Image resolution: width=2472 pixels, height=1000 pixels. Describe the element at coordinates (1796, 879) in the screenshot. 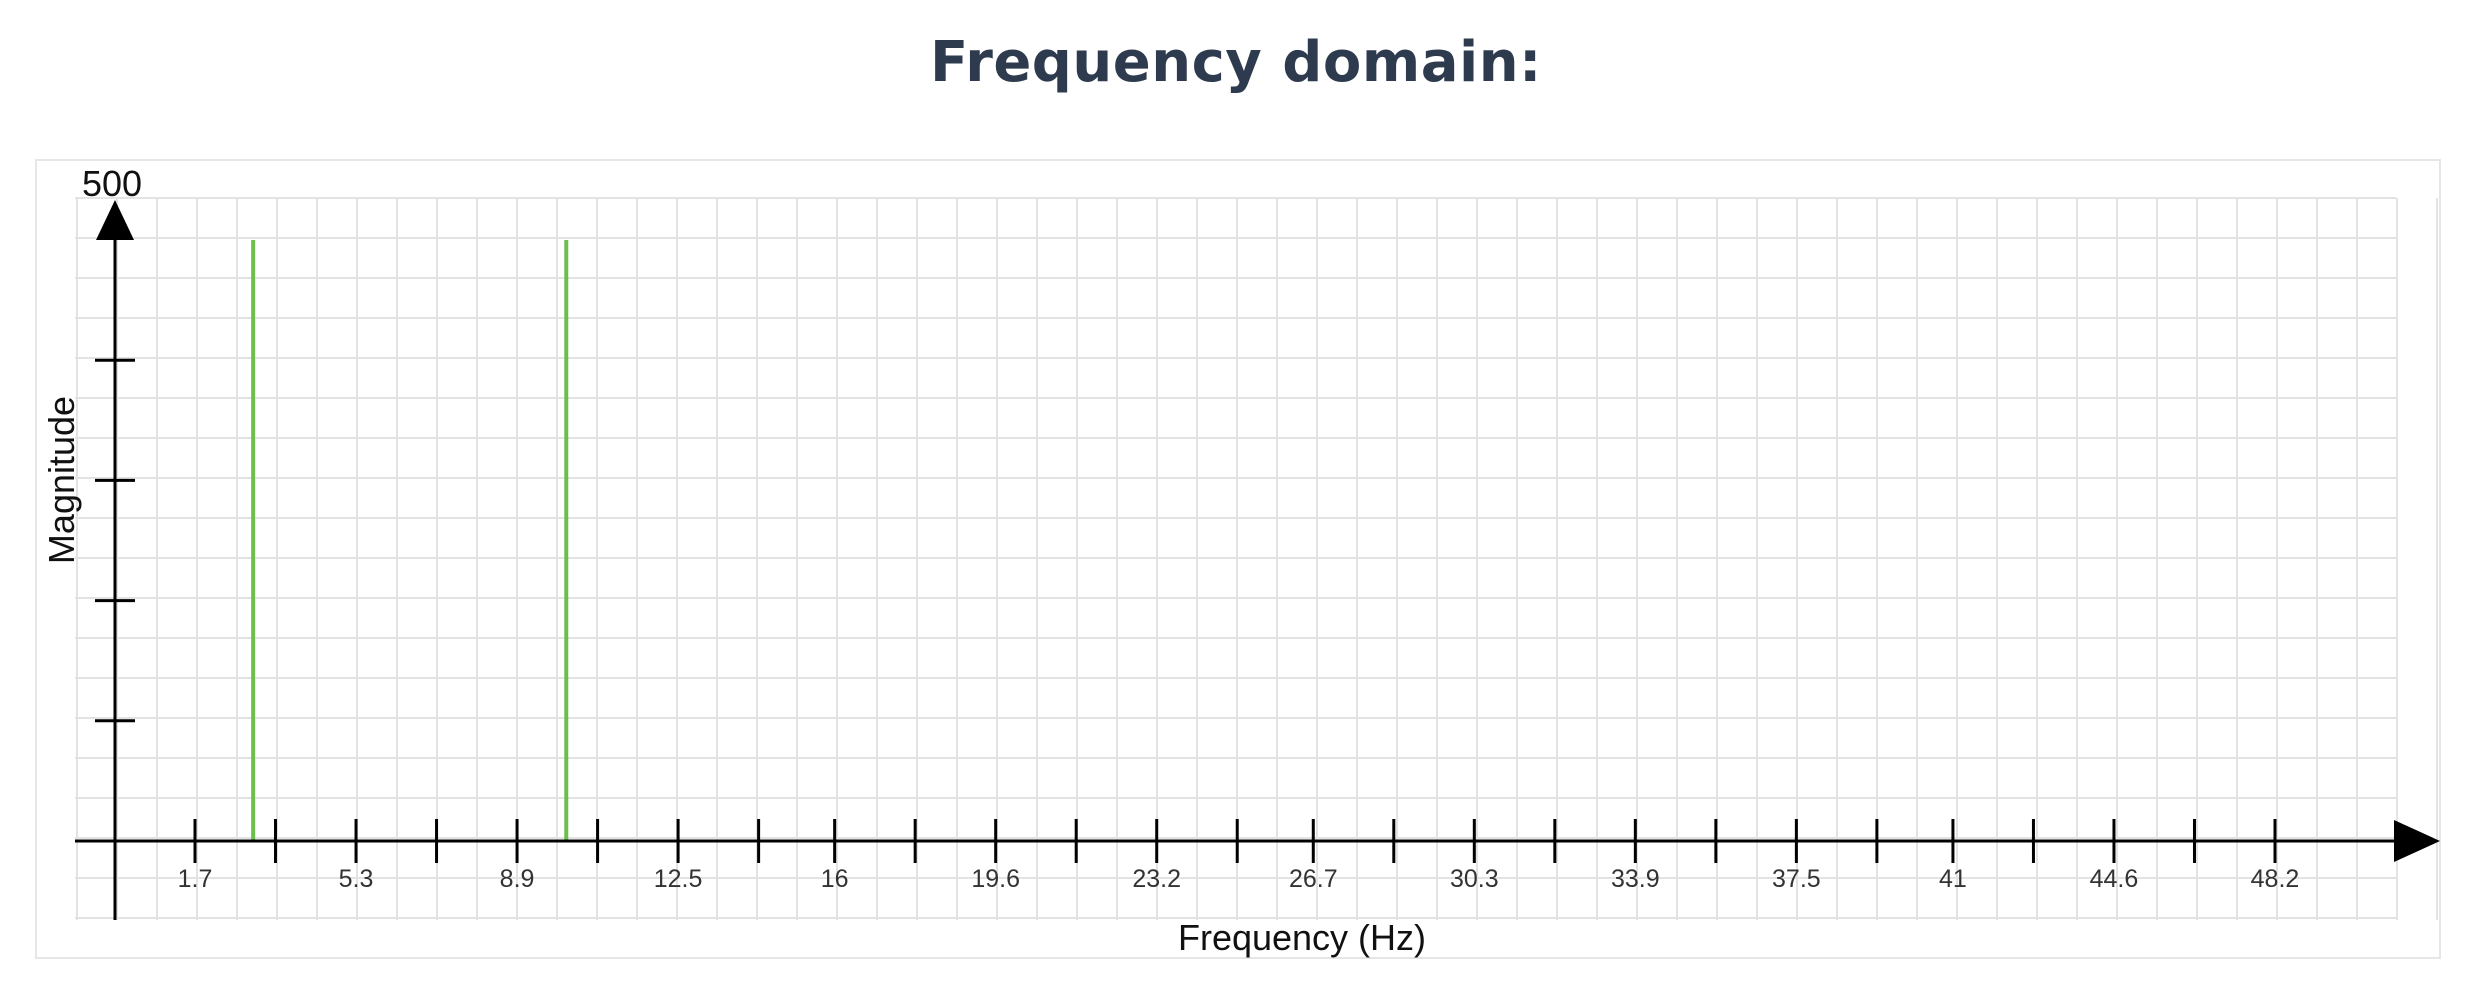

I see `x-tick-label: 37.5` at that location.